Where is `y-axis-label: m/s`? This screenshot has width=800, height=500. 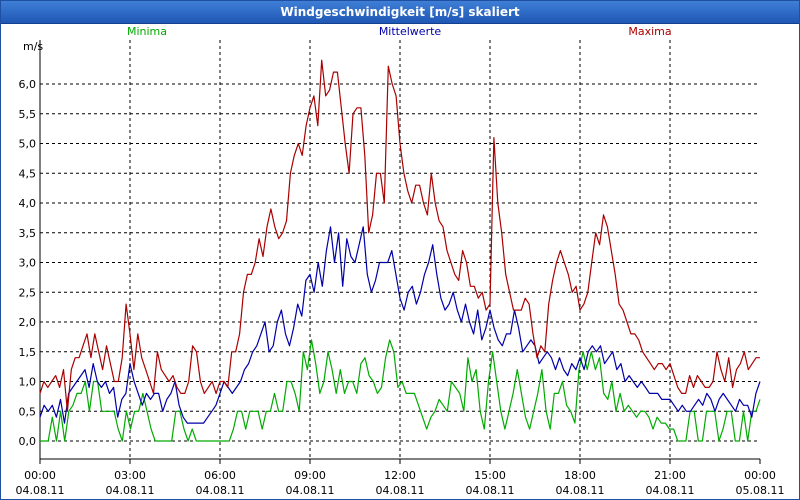 y-axis-label: m/s is located at coordinates (33, 46).